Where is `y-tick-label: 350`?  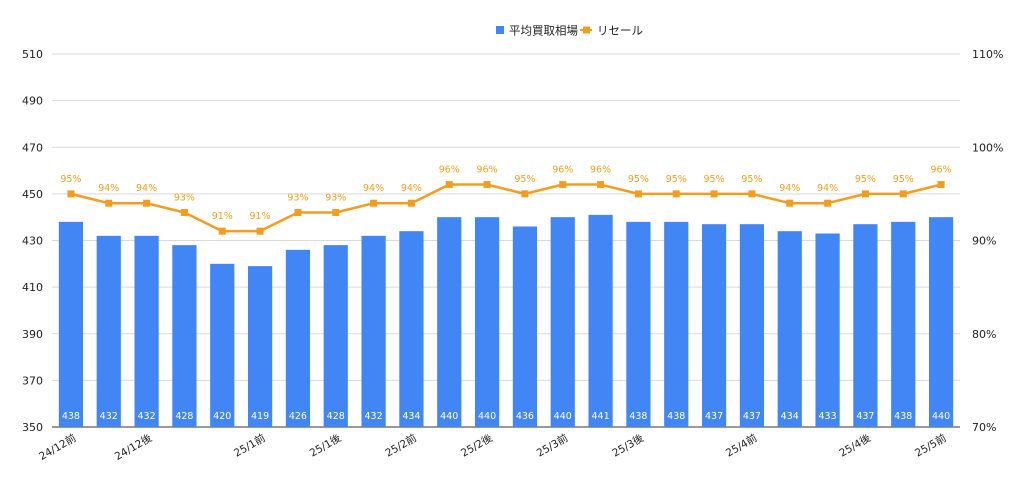 y-tick-label: 350 is located at coordinates (32, 427).